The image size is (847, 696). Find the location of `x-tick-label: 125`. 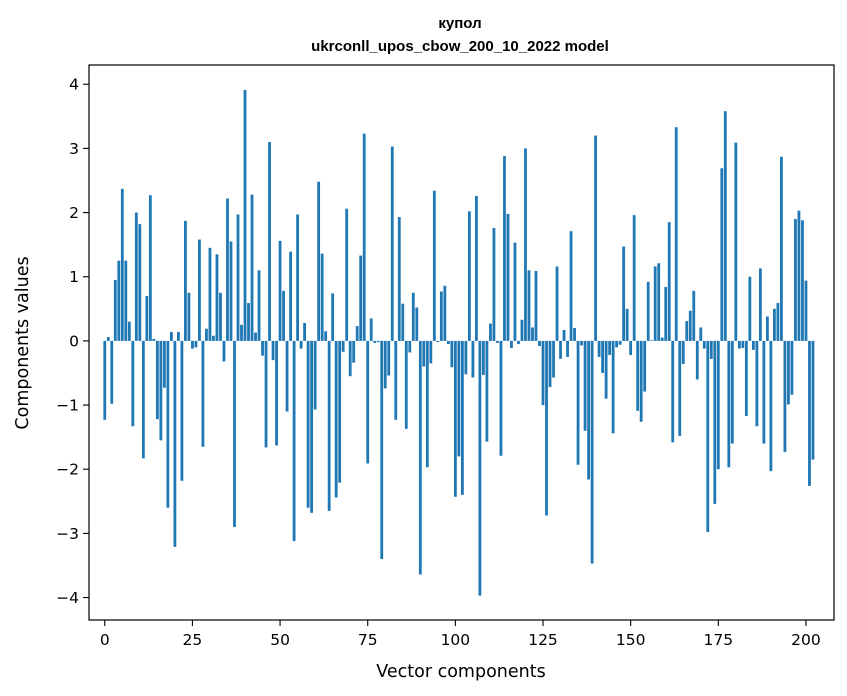

x-tick-label: 125 is located at coordinates (543, 640).